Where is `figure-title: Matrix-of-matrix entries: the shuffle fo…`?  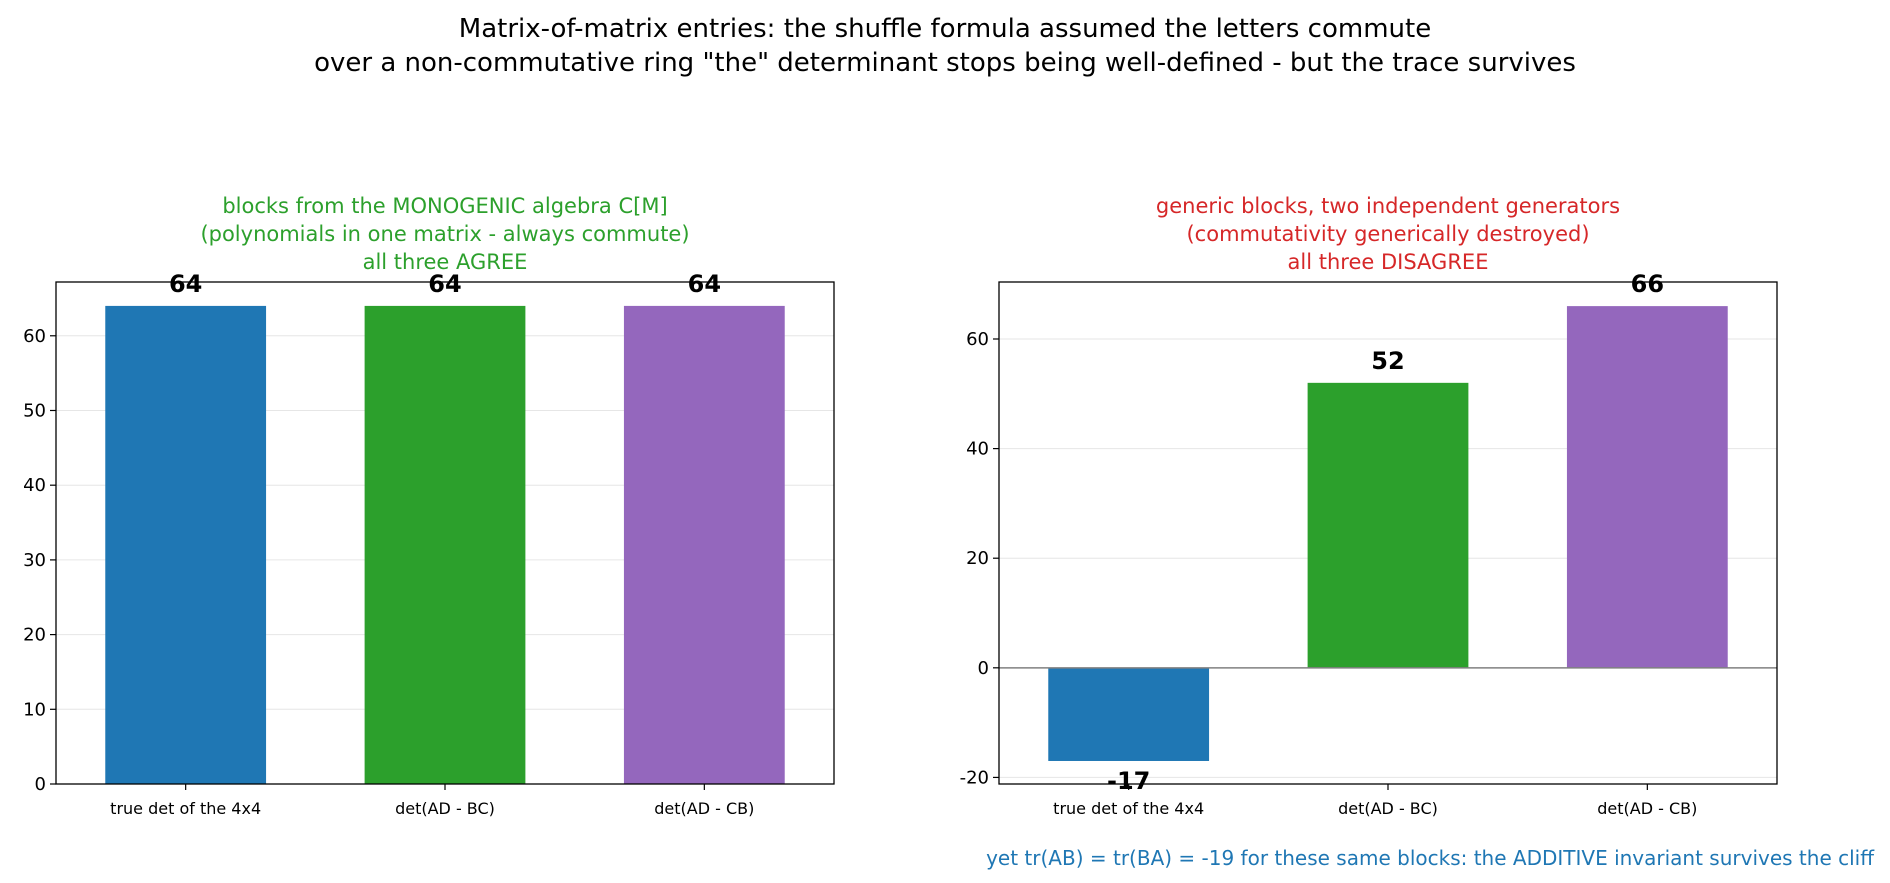
figure-title: Matrix-of-matrix entries: the shuffle fo… is located at coordinates (945, 46).